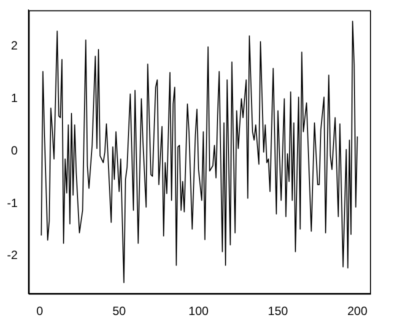 Image resolution: width=406 pixels, height=326 pixels. Describe the element at coordinates (14, 98) in the screenshot. I see `y-tick-label: 1` at that location.